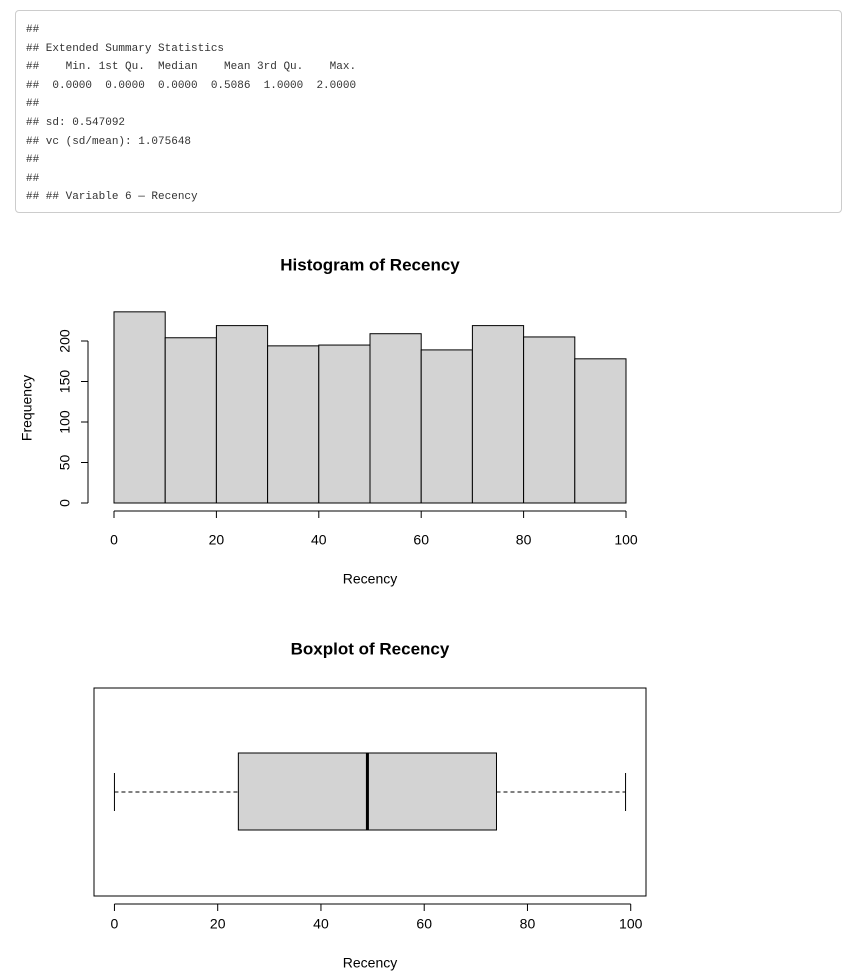 The image size is (859, 978). Describe the element at coordinates (65, 422) in the screenshot. I see `y-tick-label: 100` at that location.